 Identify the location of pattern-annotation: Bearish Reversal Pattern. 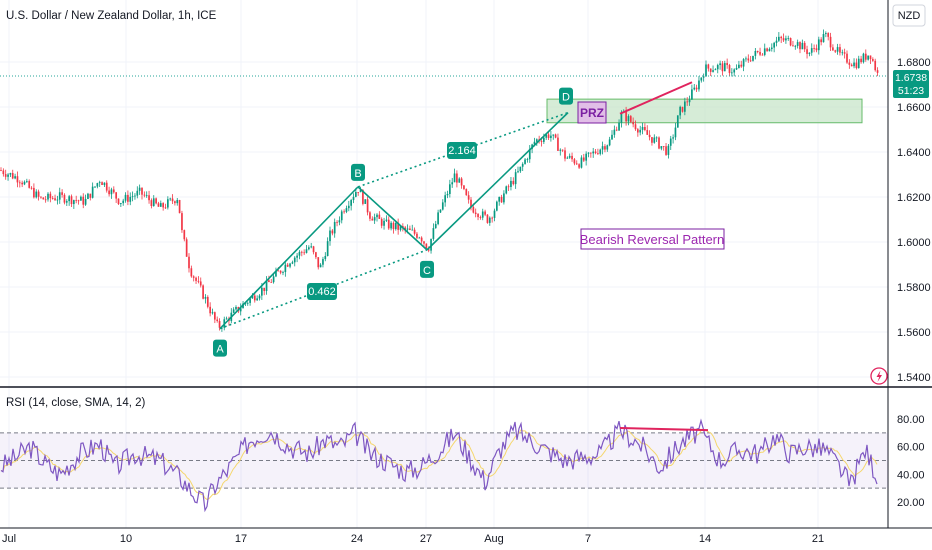
(652, 239).